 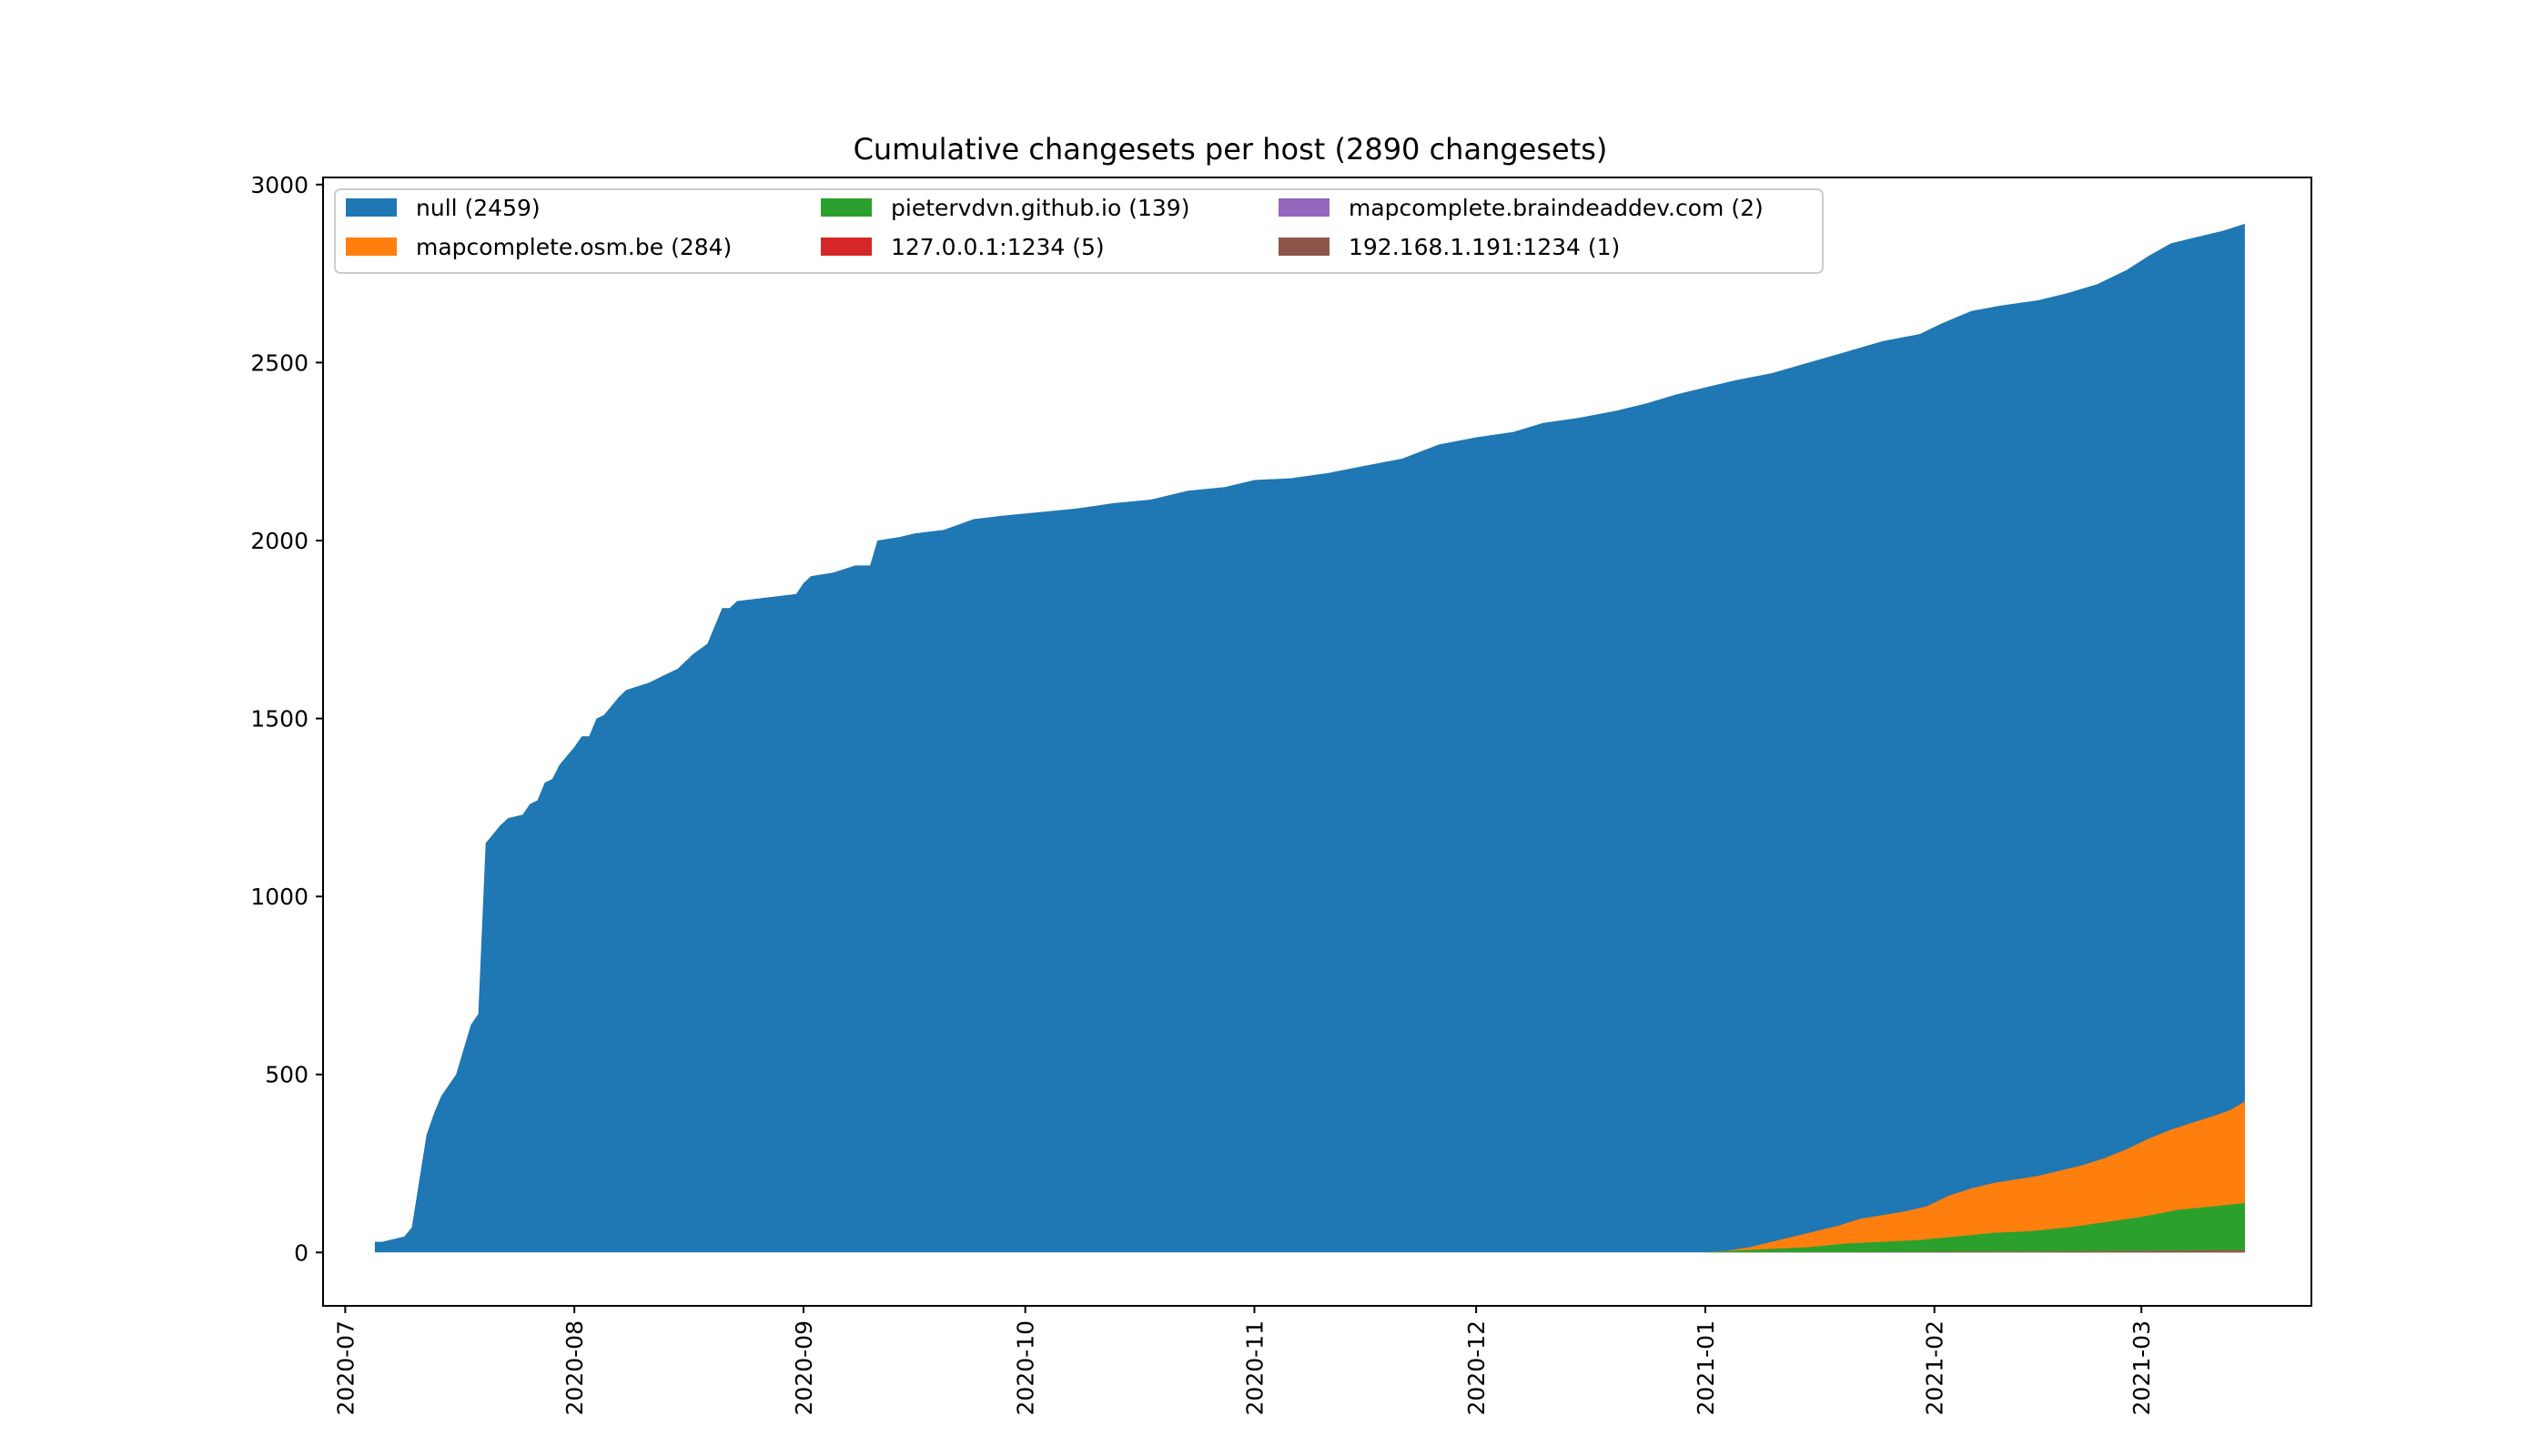 I want to click on y-tick-label: 3000, so click(x=279, y=185).